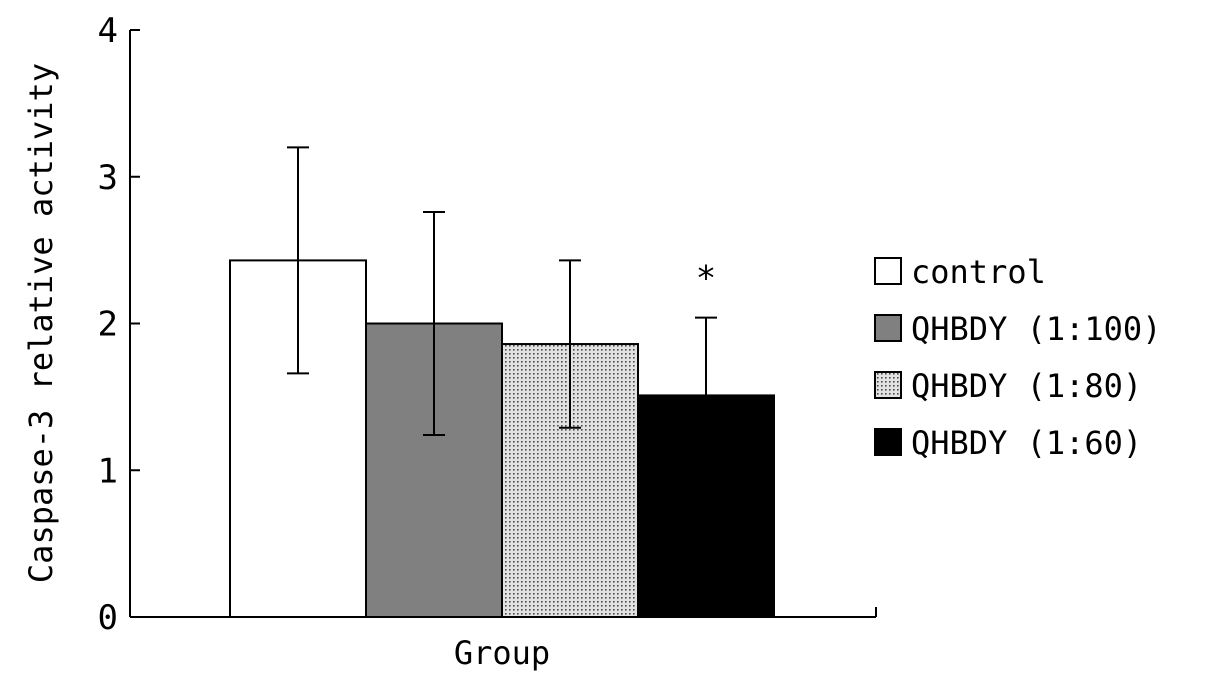 This screenshot has height=691, width=1205. What do you see at coordinates (108, 618) in the screenshot?
I see `y-tick-label: 0` at bounding box center [108, 618].